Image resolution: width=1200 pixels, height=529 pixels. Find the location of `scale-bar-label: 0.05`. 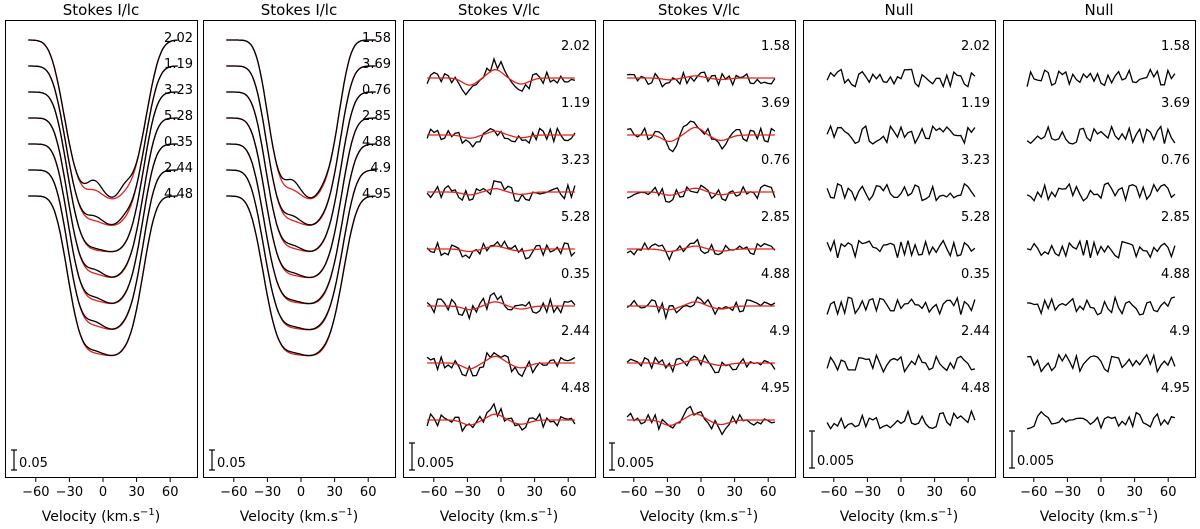

scale-bar-label: 0.05 is located at coordinates (33, 463).